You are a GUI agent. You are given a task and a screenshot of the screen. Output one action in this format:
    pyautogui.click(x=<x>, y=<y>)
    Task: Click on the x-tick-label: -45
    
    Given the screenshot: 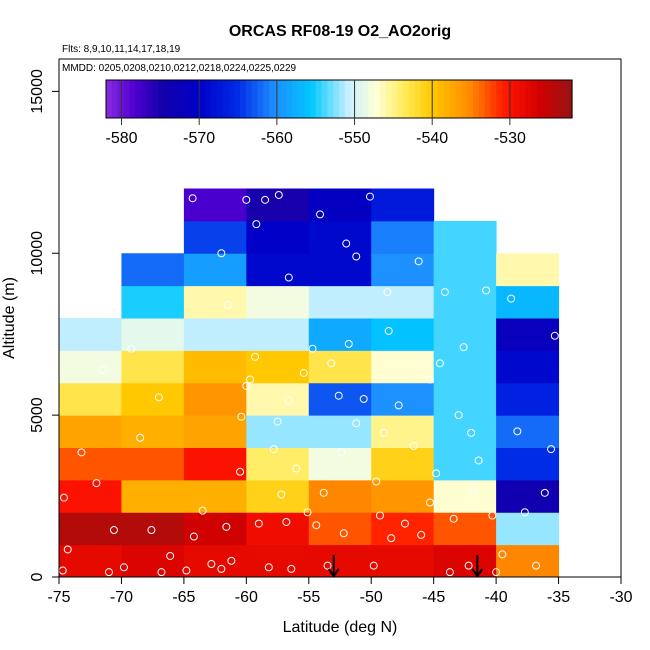 What is the action you would take?
    pyautogui.click(x=433, y=597)
    